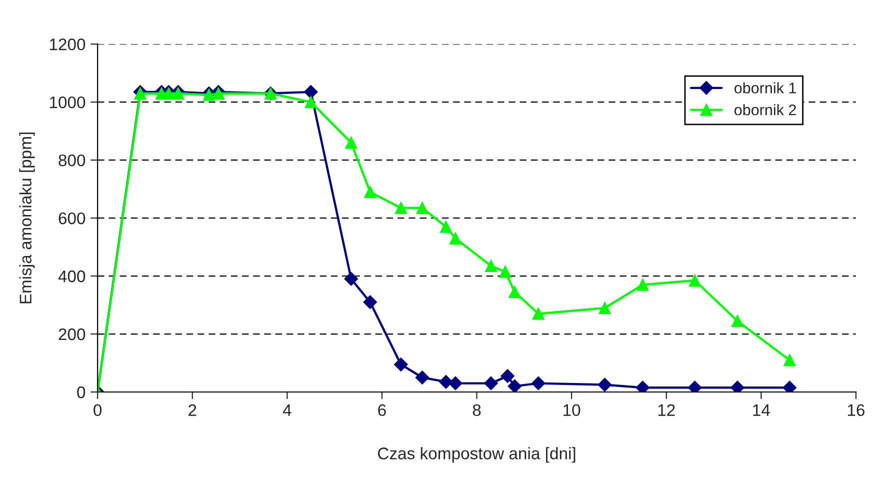 The width and height of the screenshot is (887, 490). I want to click on x-axis-title: Czas kompostow ania [dni], so click(477, 455).